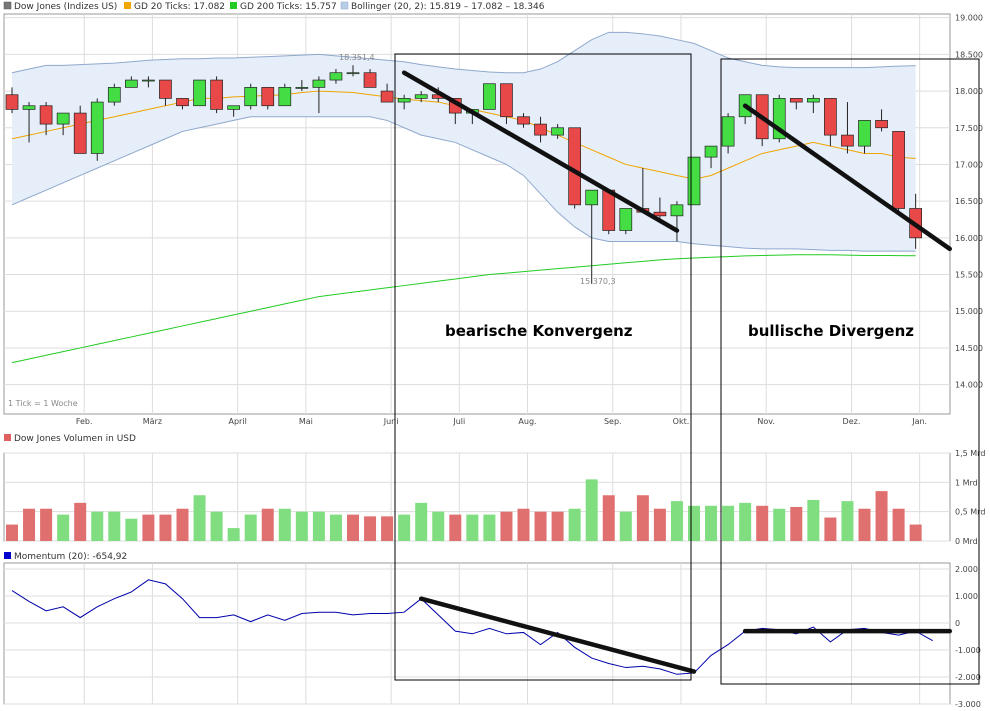  I want to click on legend-swatch-gd20, so click(127, 5).